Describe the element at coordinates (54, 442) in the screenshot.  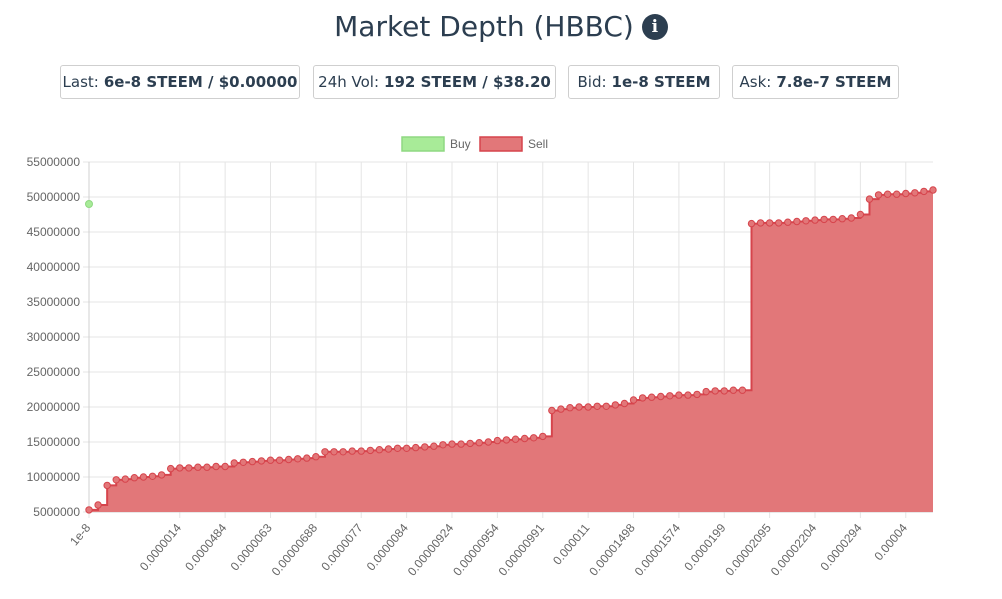
I see `y-tick-label: 15000000` at that location.